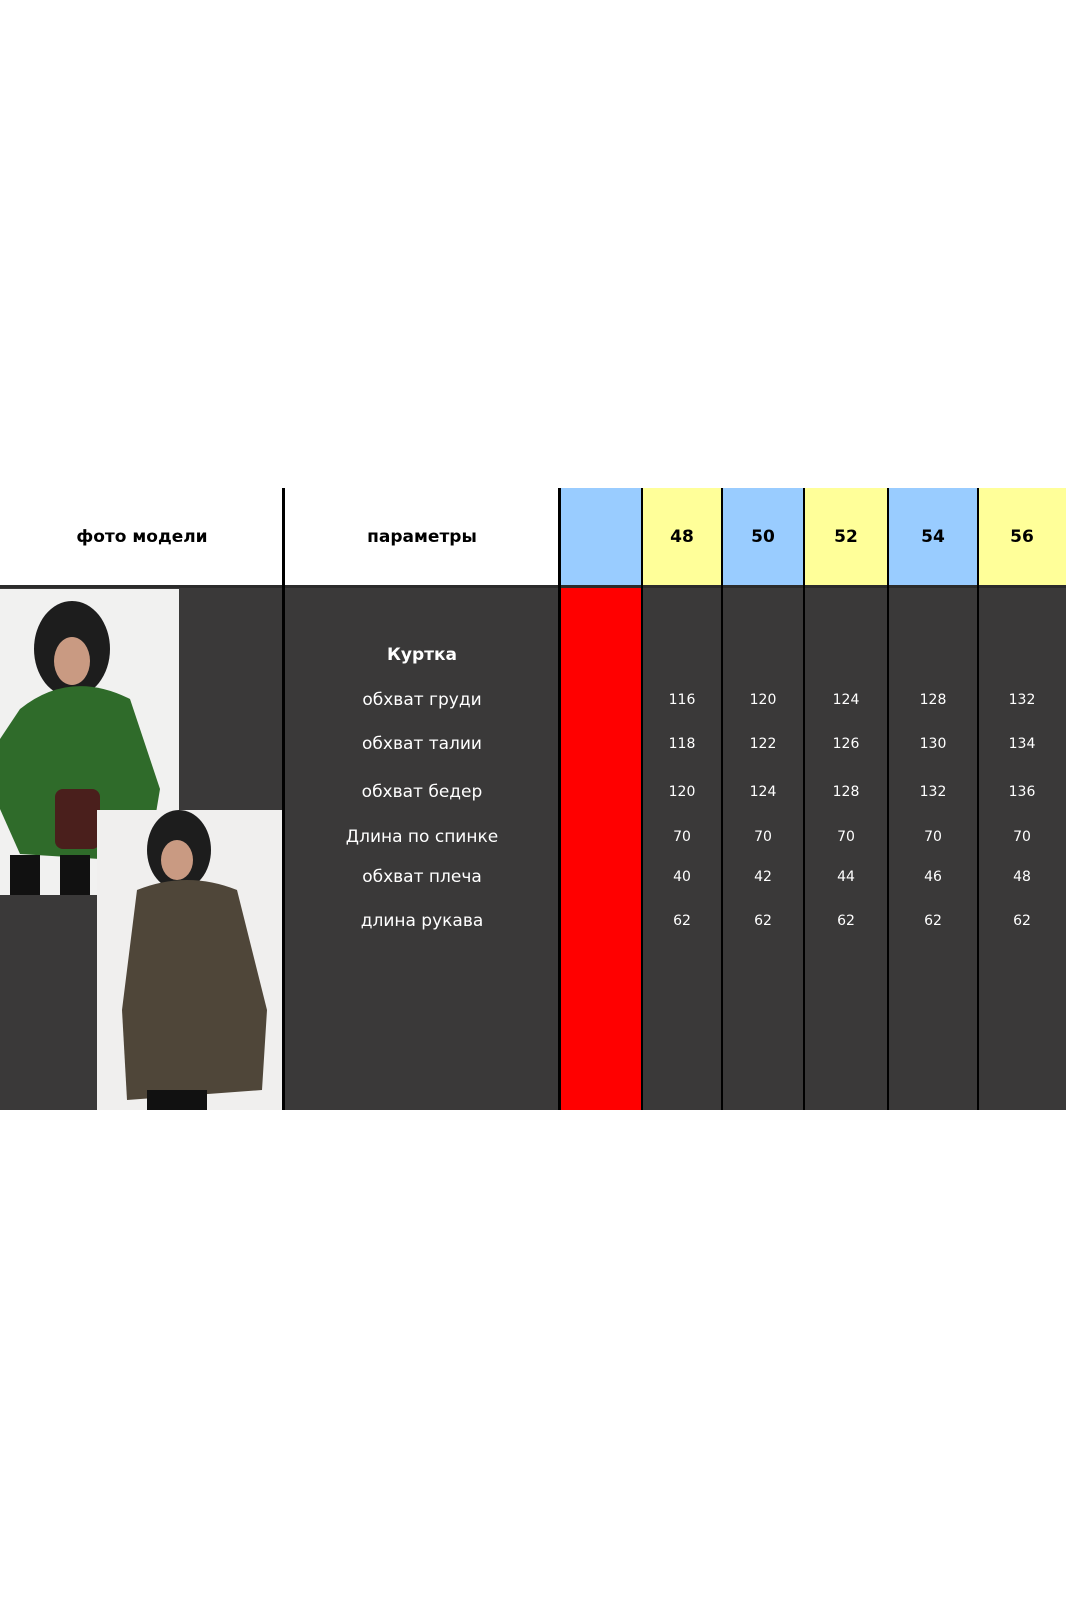 The image size is (1066, 1600). What do you see at coordinates (601, 537) in the screenshot?
I see `header-blank-cell` at bounding box center [601, 537].